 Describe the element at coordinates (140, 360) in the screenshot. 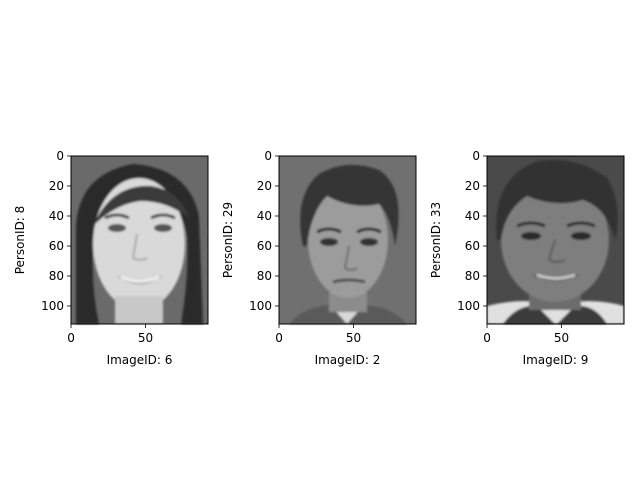

I see `x-axis-label: ImageID: 6` at that location.